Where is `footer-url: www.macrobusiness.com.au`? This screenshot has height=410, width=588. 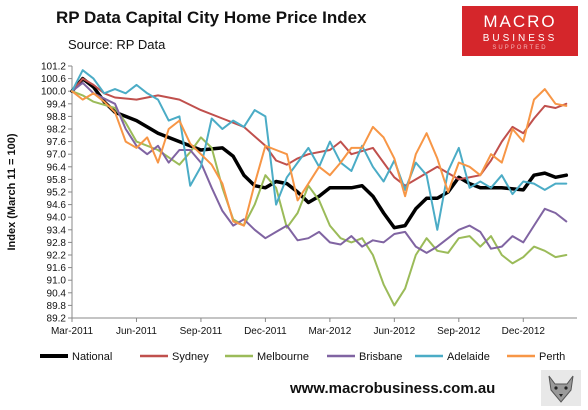
footer-url: www.macrobusiness.com.au is located at coordinates (393, 388).